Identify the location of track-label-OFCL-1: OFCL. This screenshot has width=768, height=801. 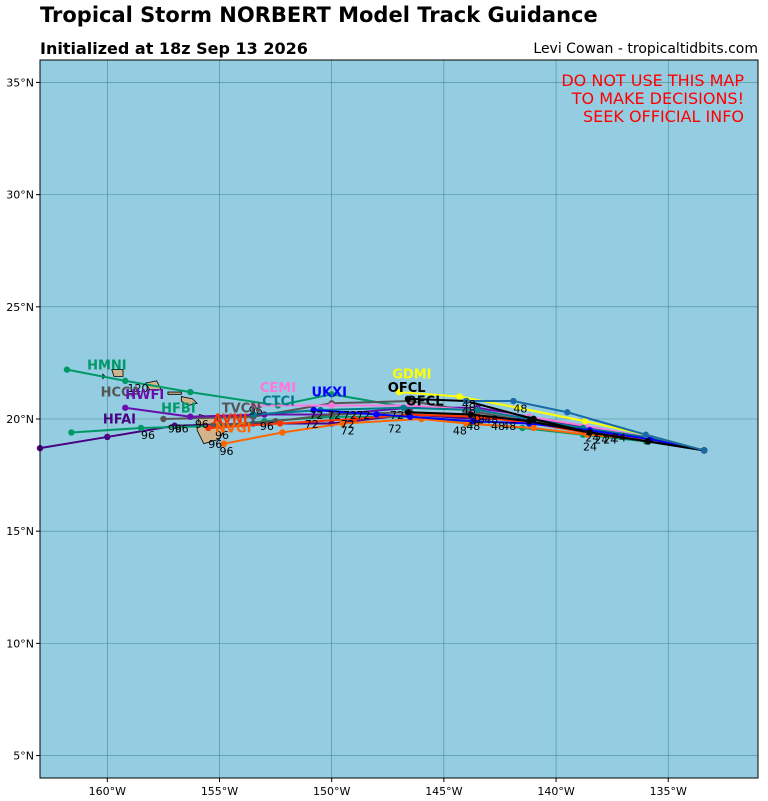
(407, 388).